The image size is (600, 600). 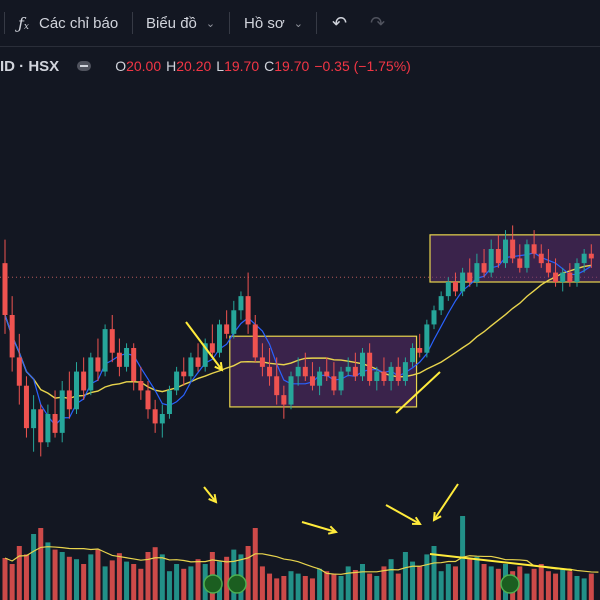 I want to click on profile-menu-button: Hồ sơ ⌄, so click(x=273, y=23).